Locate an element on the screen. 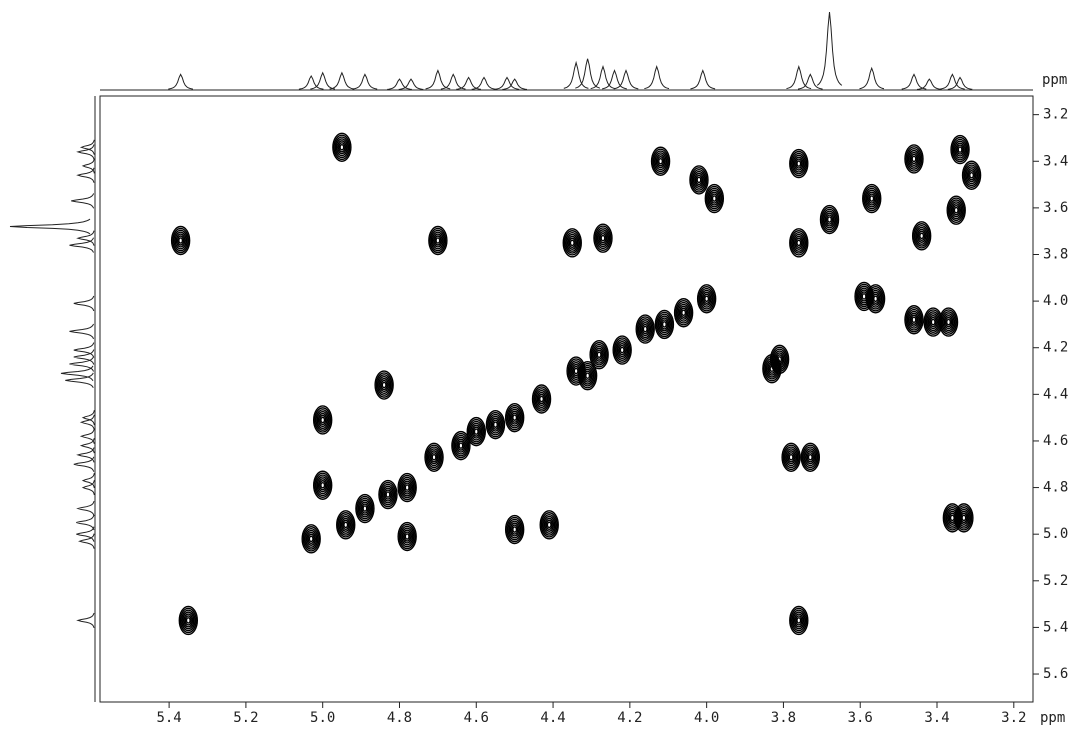  x-tick-label: 4.8 is located at coordinates (399, 718).